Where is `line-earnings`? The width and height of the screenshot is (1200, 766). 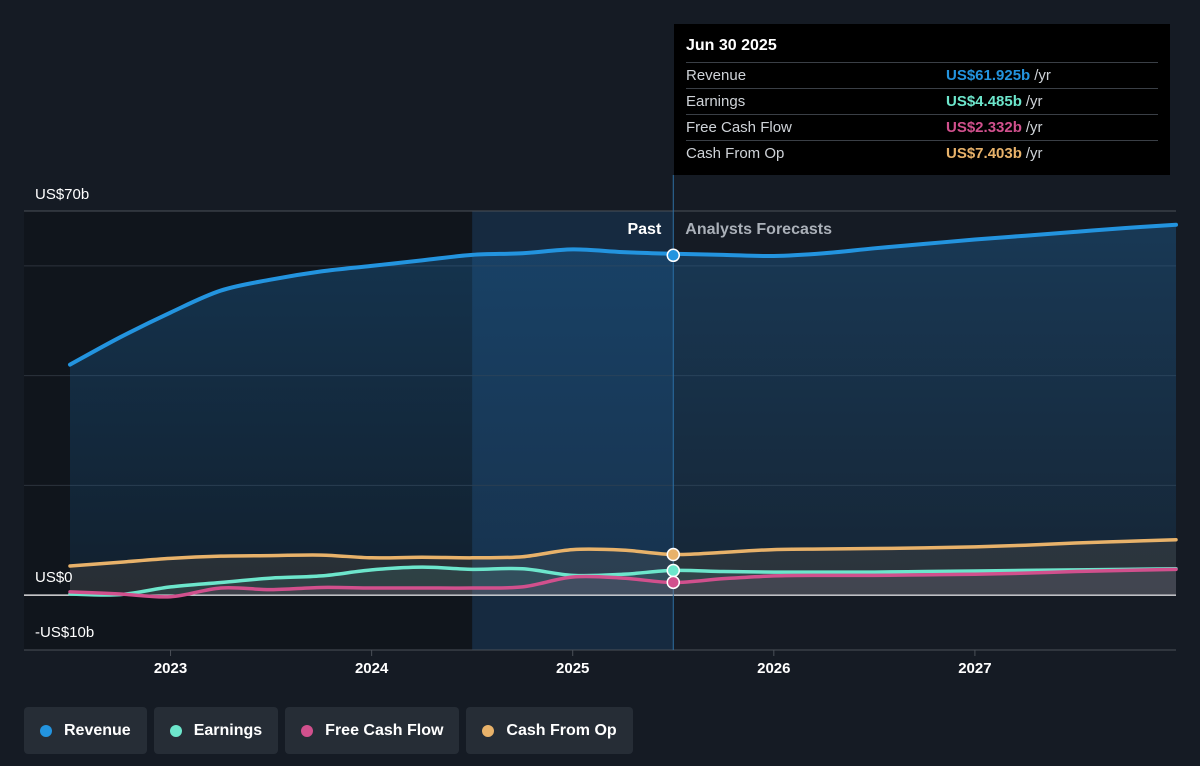 line-earnings is located at coordinates (623, 581).